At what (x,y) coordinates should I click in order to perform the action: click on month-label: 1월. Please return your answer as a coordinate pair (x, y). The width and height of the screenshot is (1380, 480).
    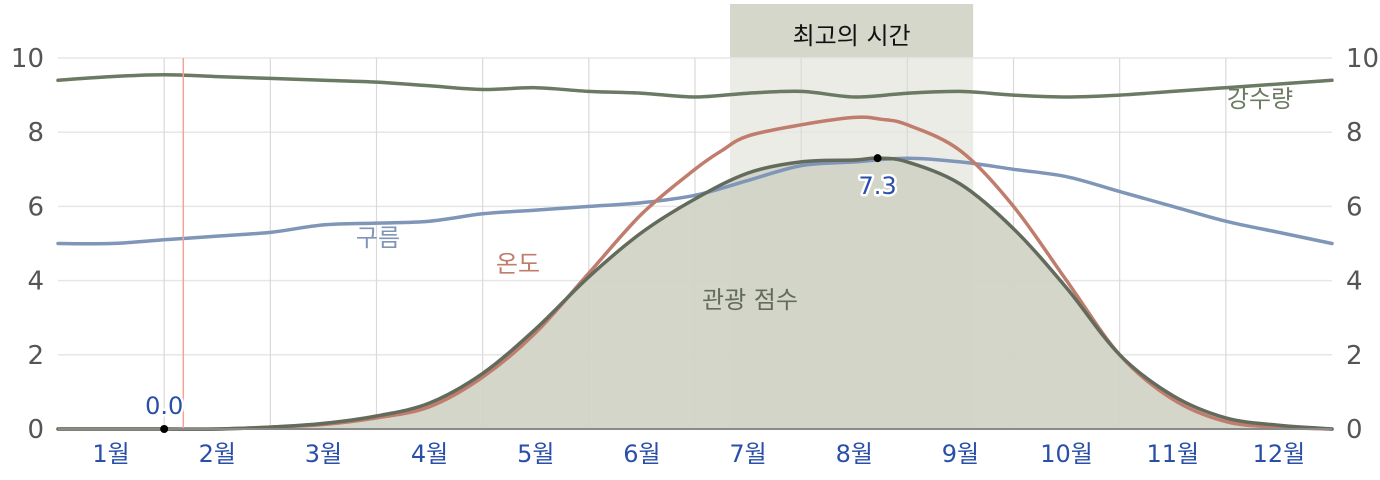
    Looking at the image, I should click on (110, 454).